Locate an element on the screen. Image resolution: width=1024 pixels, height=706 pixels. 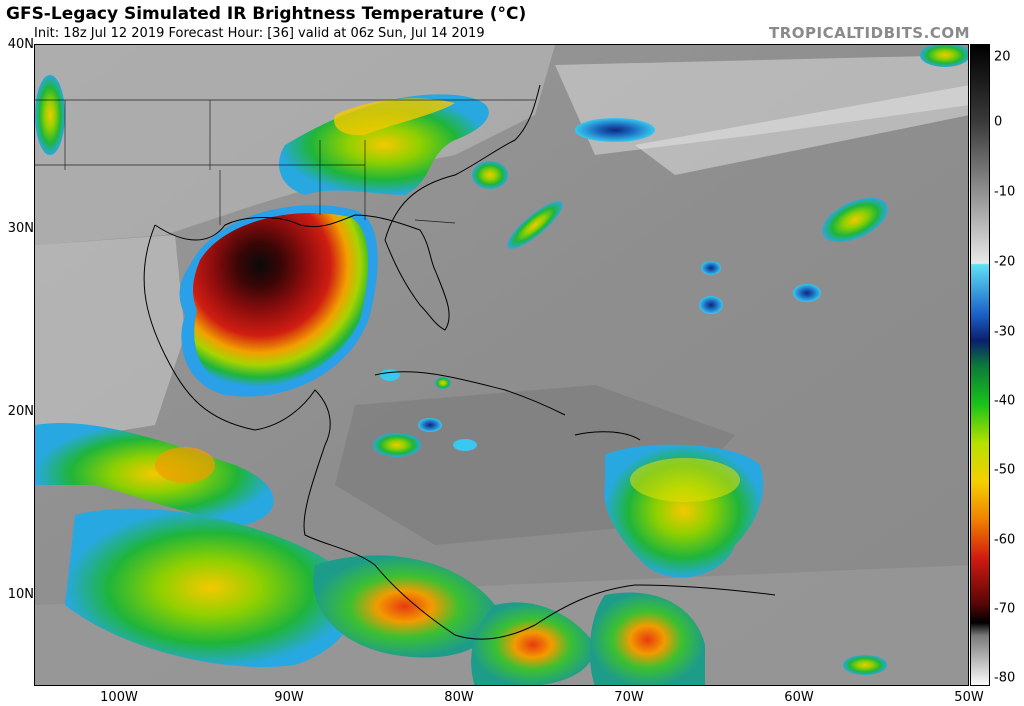
convection-core is located at coordinates (394, 117).